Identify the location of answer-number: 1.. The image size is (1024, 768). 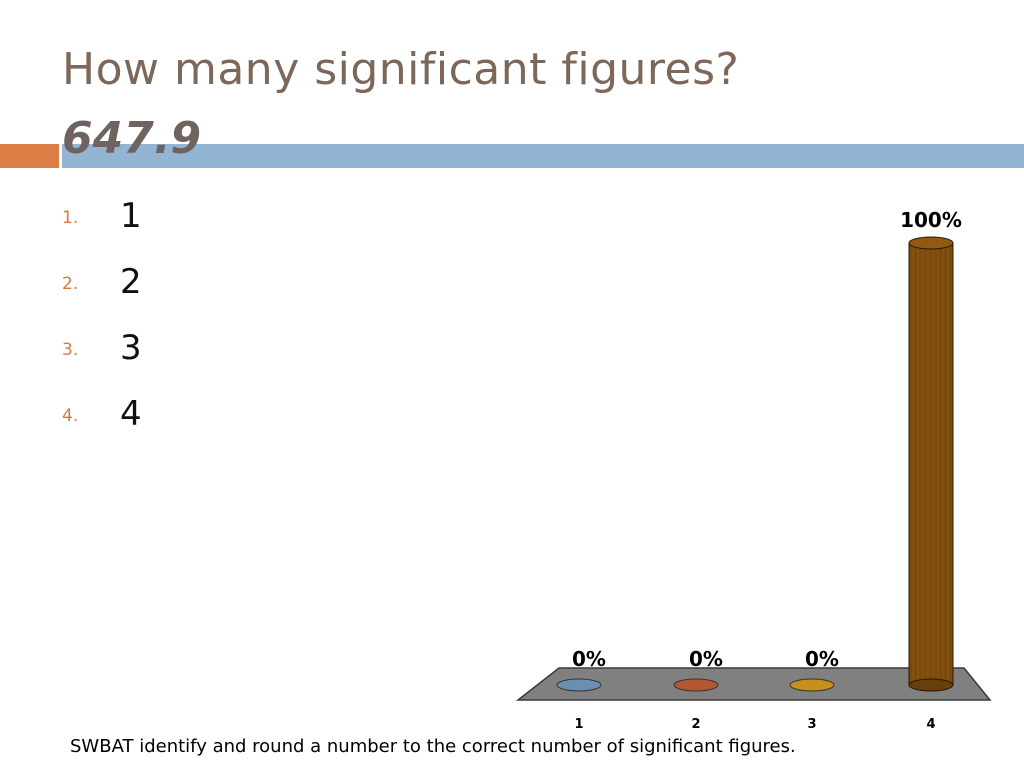
(70, 218).